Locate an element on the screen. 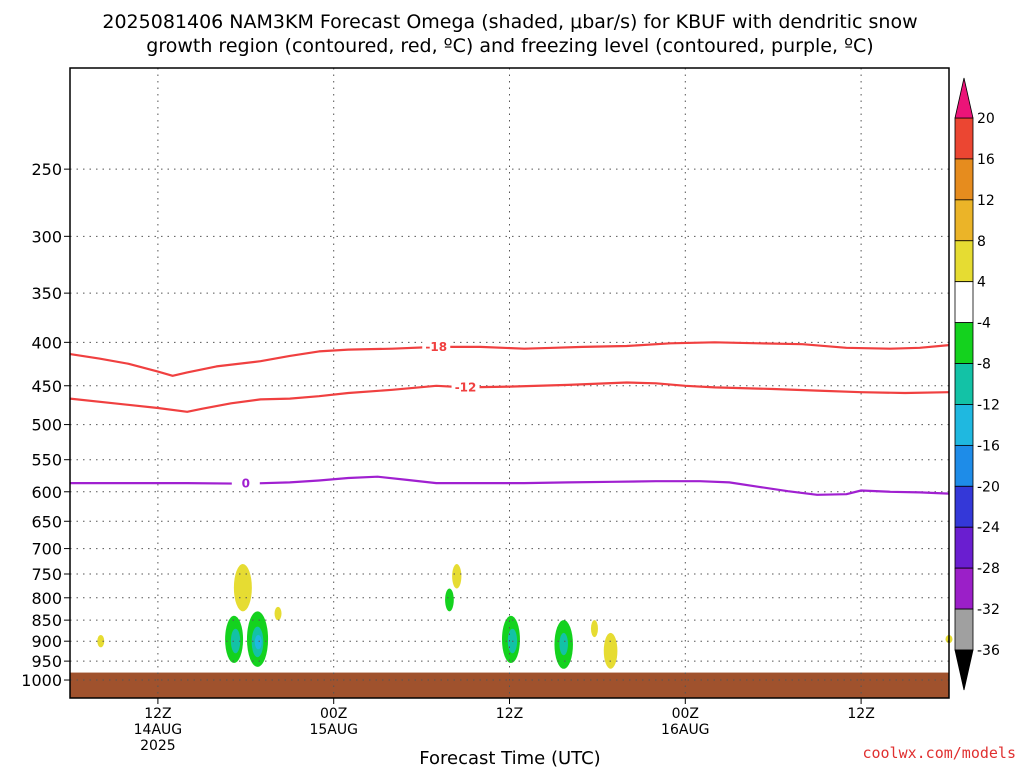 This screenshot has width=1024, height=768. y-tick-label: 500 is located at coordinates (46, 425).